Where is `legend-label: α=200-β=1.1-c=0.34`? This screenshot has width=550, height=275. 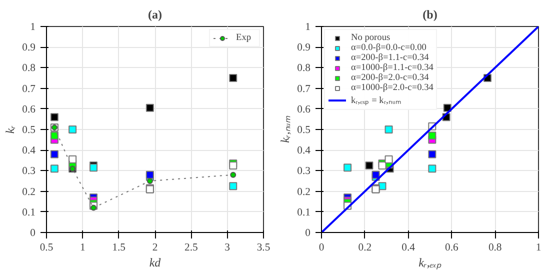 legend-label: α=200-β=1.1-c=0.34 is located at coordinates (390, 58).